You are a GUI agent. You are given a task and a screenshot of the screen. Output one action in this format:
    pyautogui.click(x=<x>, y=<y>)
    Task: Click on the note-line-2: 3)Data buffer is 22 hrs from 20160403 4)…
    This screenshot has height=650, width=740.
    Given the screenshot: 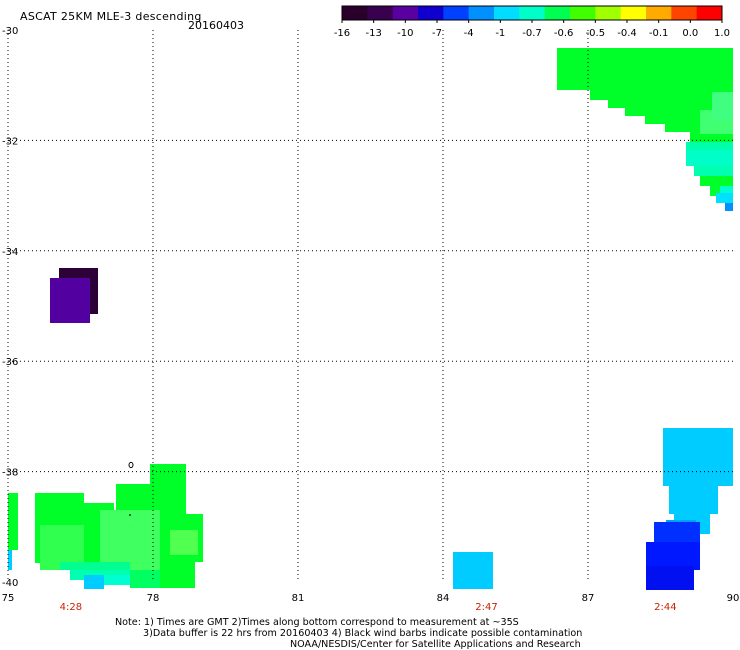 What is the action you would take?
    pyautogui.click(x=363, y=633)
    